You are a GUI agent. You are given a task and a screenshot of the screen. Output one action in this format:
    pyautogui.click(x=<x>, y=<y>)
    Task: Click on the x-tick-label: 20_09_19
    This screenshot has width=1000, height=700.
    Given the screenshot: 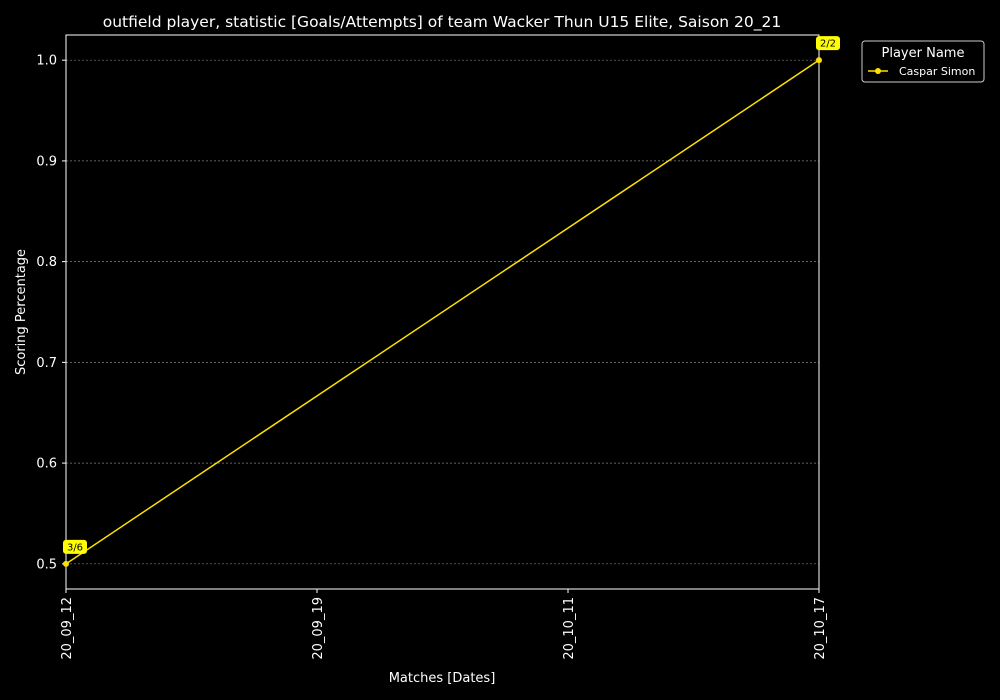 What is the action you would take?
    pyautogui.click(x=318, y=628)
    